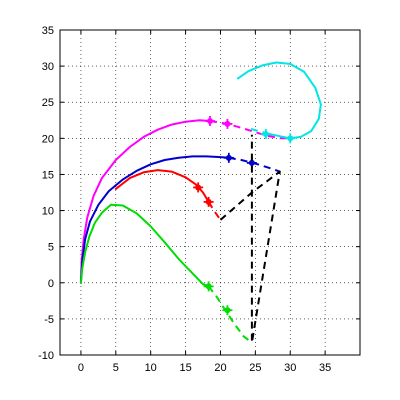 The width and height of the screenshot is (400, 400). What do you see at coordinates (48, 67) in the screenshot?
I see `y-tick-label: 30` at bounding box center [48, 67].